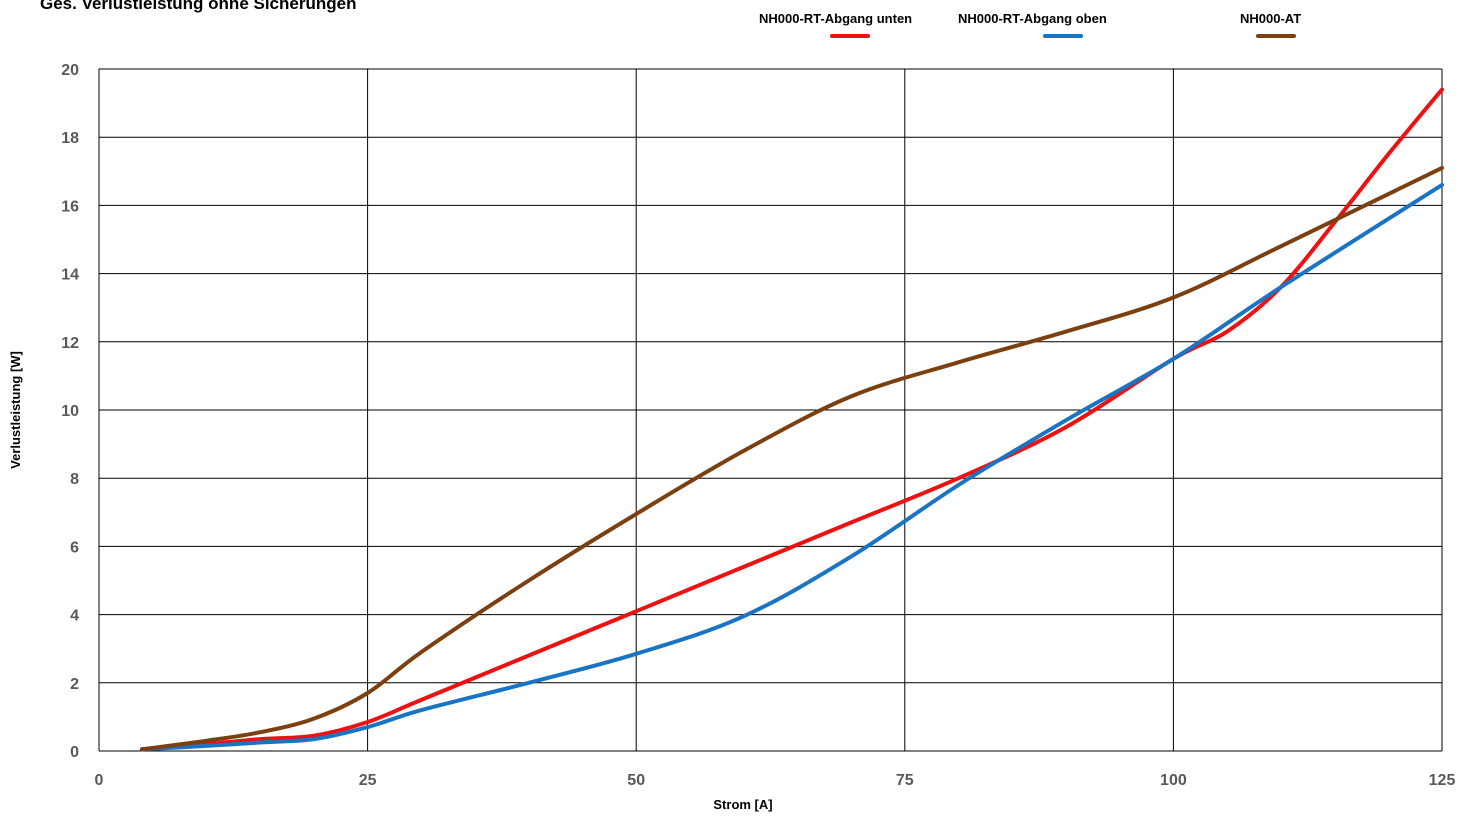 This screenshot has height=816, width=1475. What do you see at coordinates (1032, 18) in the screenshot?
I see `legend-label-oben: NH000-RT-Abgang oben` at bounding box center [1032, 18].